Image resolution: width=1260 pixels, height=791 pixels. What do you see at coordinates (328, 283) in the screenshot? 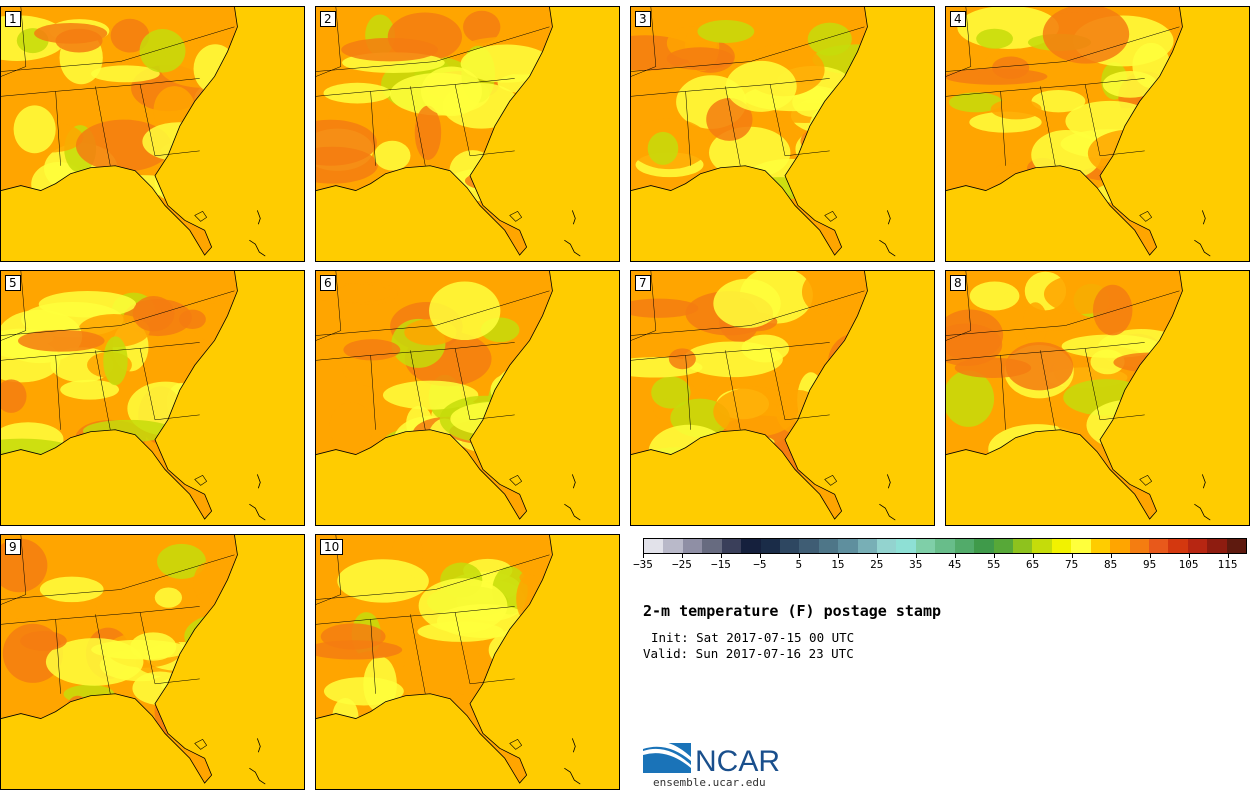
I see `member-number-label: 6` at bounding box center [328, 283].